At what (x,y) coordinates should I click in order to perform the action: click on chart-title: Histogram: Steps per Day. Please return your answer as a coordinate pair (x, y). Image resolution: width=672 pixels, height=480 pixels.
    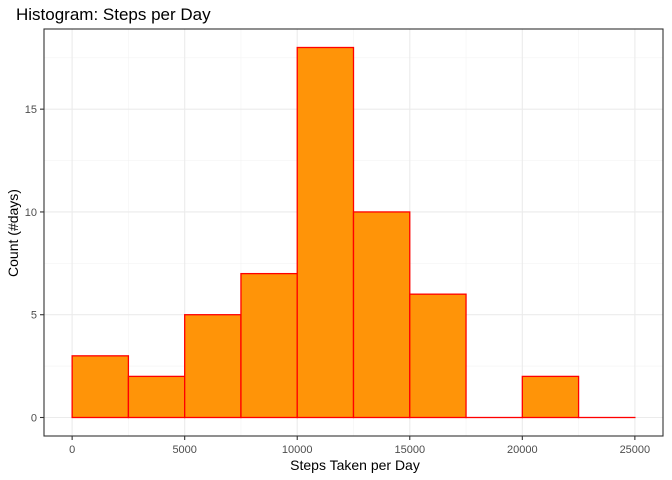
    Looking at the image, I should click on (113, 14).